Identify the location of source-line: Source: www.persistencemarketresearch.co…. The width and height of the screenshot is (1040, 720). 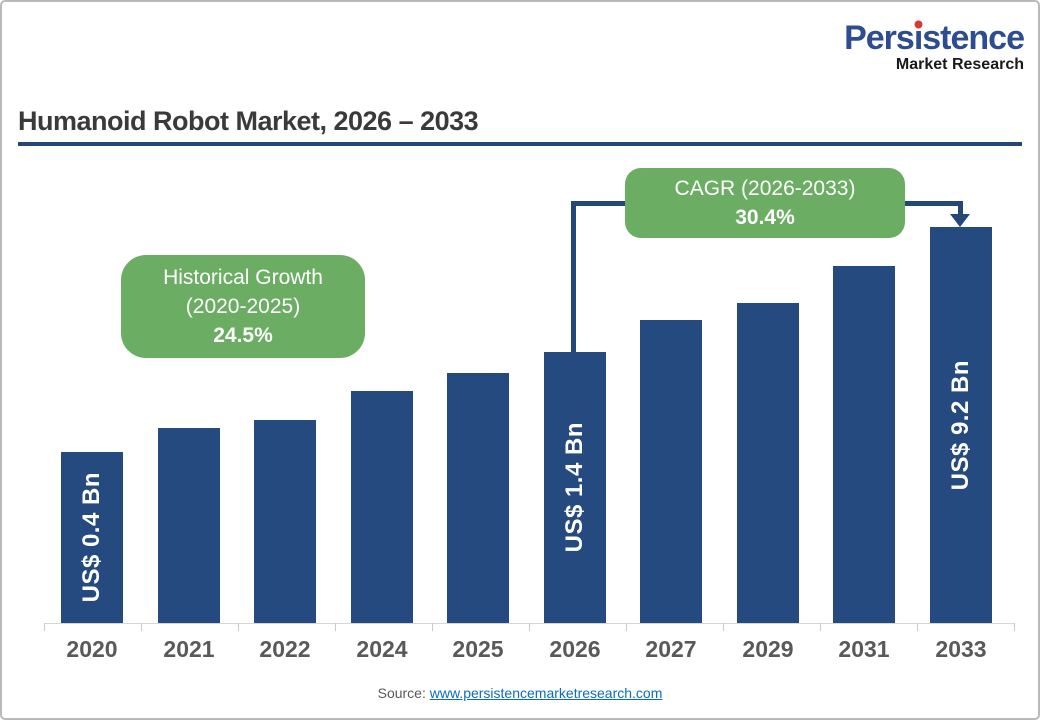
(520, 693).